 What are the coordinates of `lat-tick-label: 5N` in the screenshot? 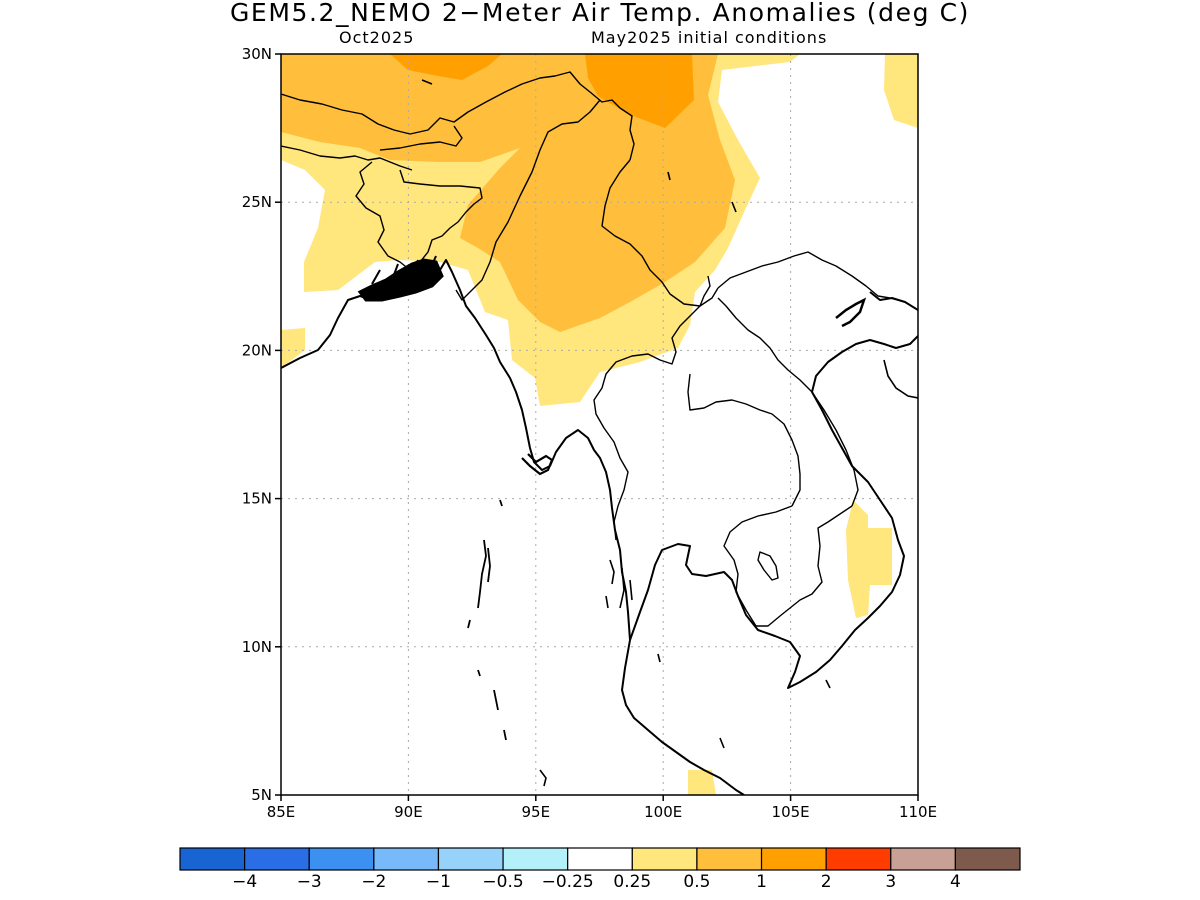 It's located at (261, 795).